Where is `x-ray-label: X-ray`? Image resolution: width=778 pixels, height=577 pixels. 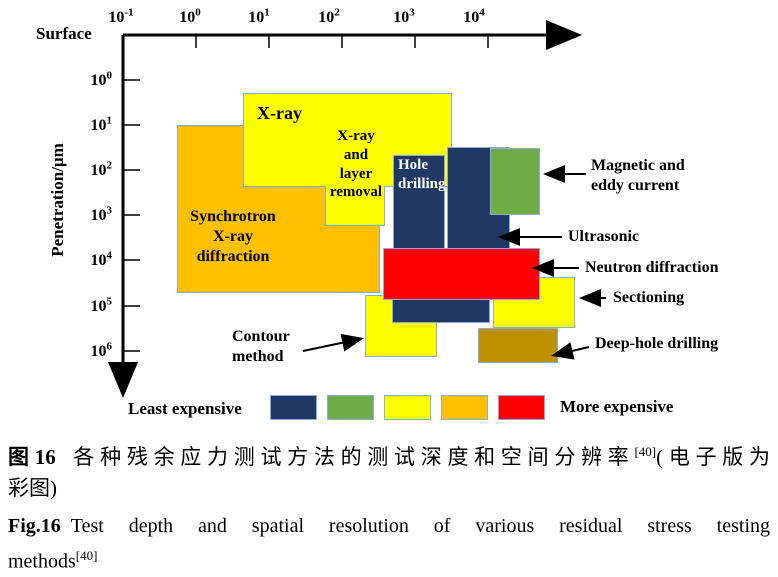
x-ray-label: X-ray is located at coordinates (279, 113).